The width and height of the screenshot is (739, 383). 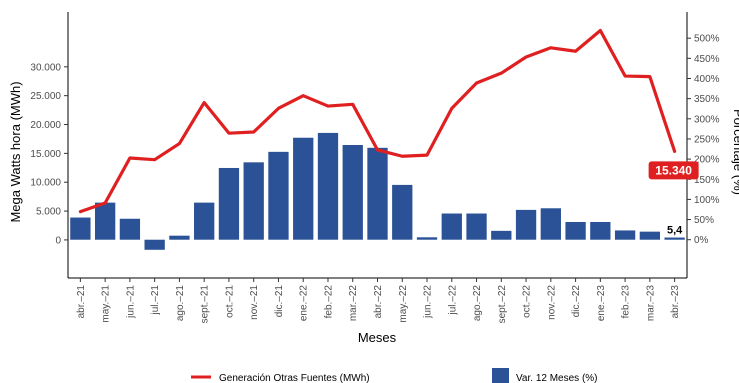 I want to click on y-tick-label: 25.000, so click(x=45, y=96).